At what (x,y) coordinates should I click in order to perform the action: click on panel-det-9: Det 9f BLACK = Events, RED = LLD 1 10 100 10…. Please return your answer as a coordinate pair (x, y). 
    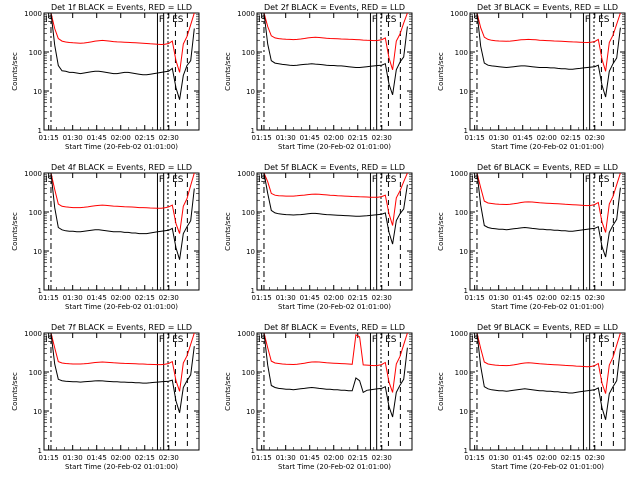
    Looking at the image, I should click on (531, 397).